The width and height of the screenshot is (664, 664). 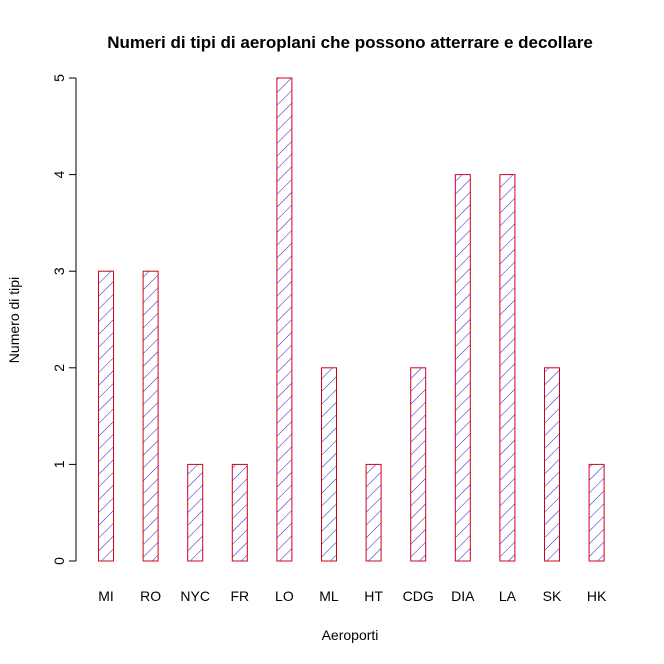 What do you see at coordinates (508, 596) in the screenshot?
I see `x-tick-label: LA` at bounding box center [508, 596].